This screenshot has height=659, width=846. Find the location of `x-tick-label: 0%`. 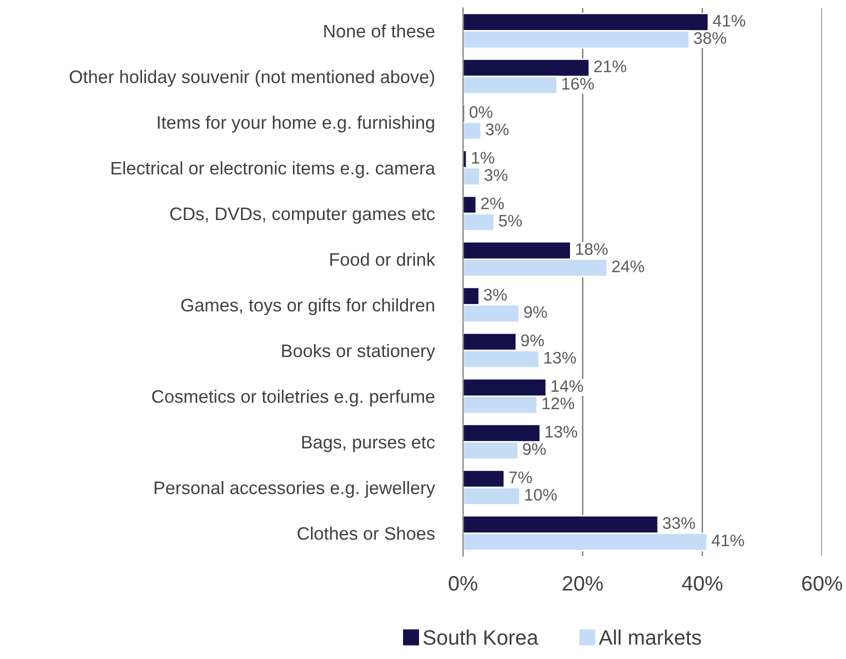

x-tick-label: 0% is located at coordinates (463, 583).